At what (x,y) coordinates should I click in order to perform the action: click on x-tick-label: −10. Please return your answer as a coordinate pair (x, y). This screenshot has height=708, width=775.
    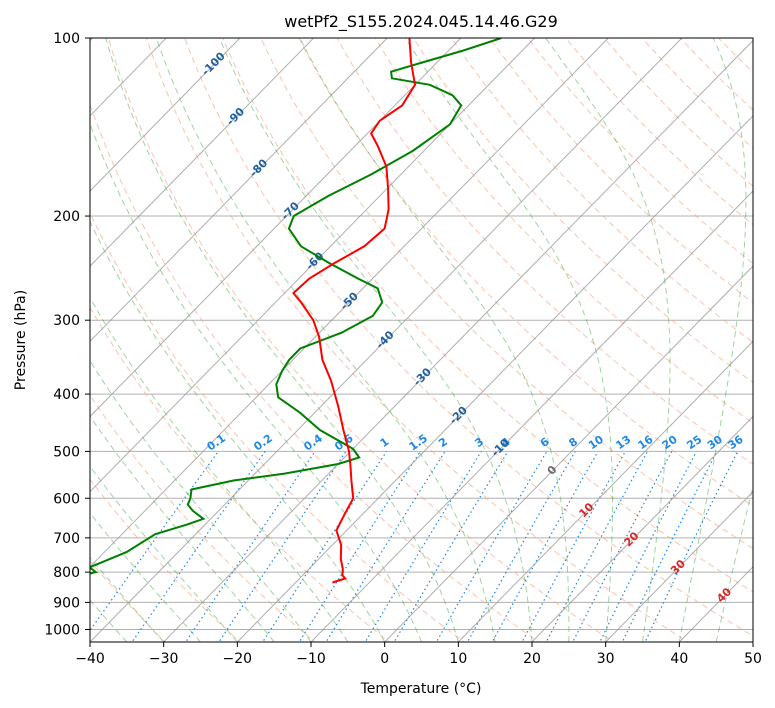
    Looking at the image, I should click on (311, 659).